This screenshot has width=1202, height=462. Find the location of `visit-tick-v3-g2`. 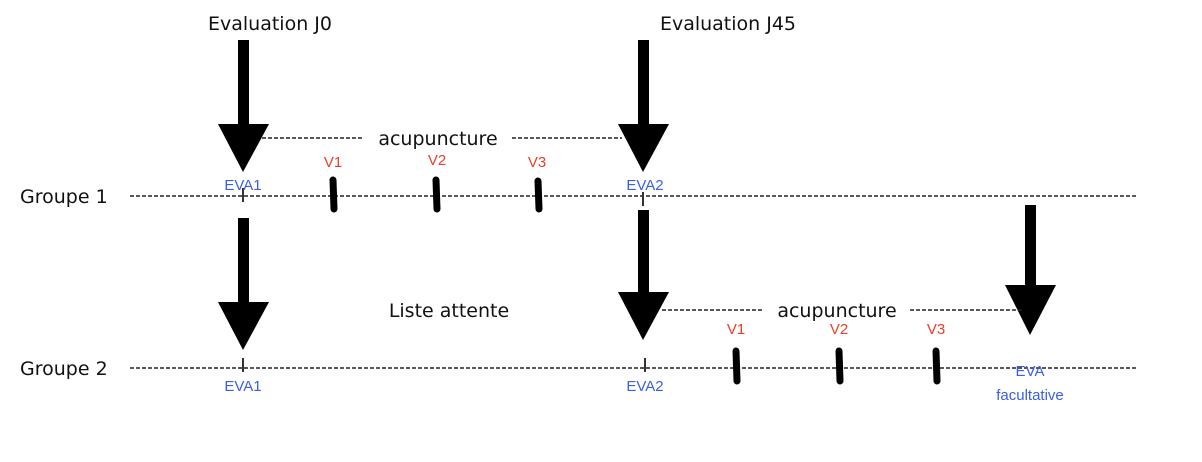

visit-tick-v3-g2 is located at coordinates (936, 366).